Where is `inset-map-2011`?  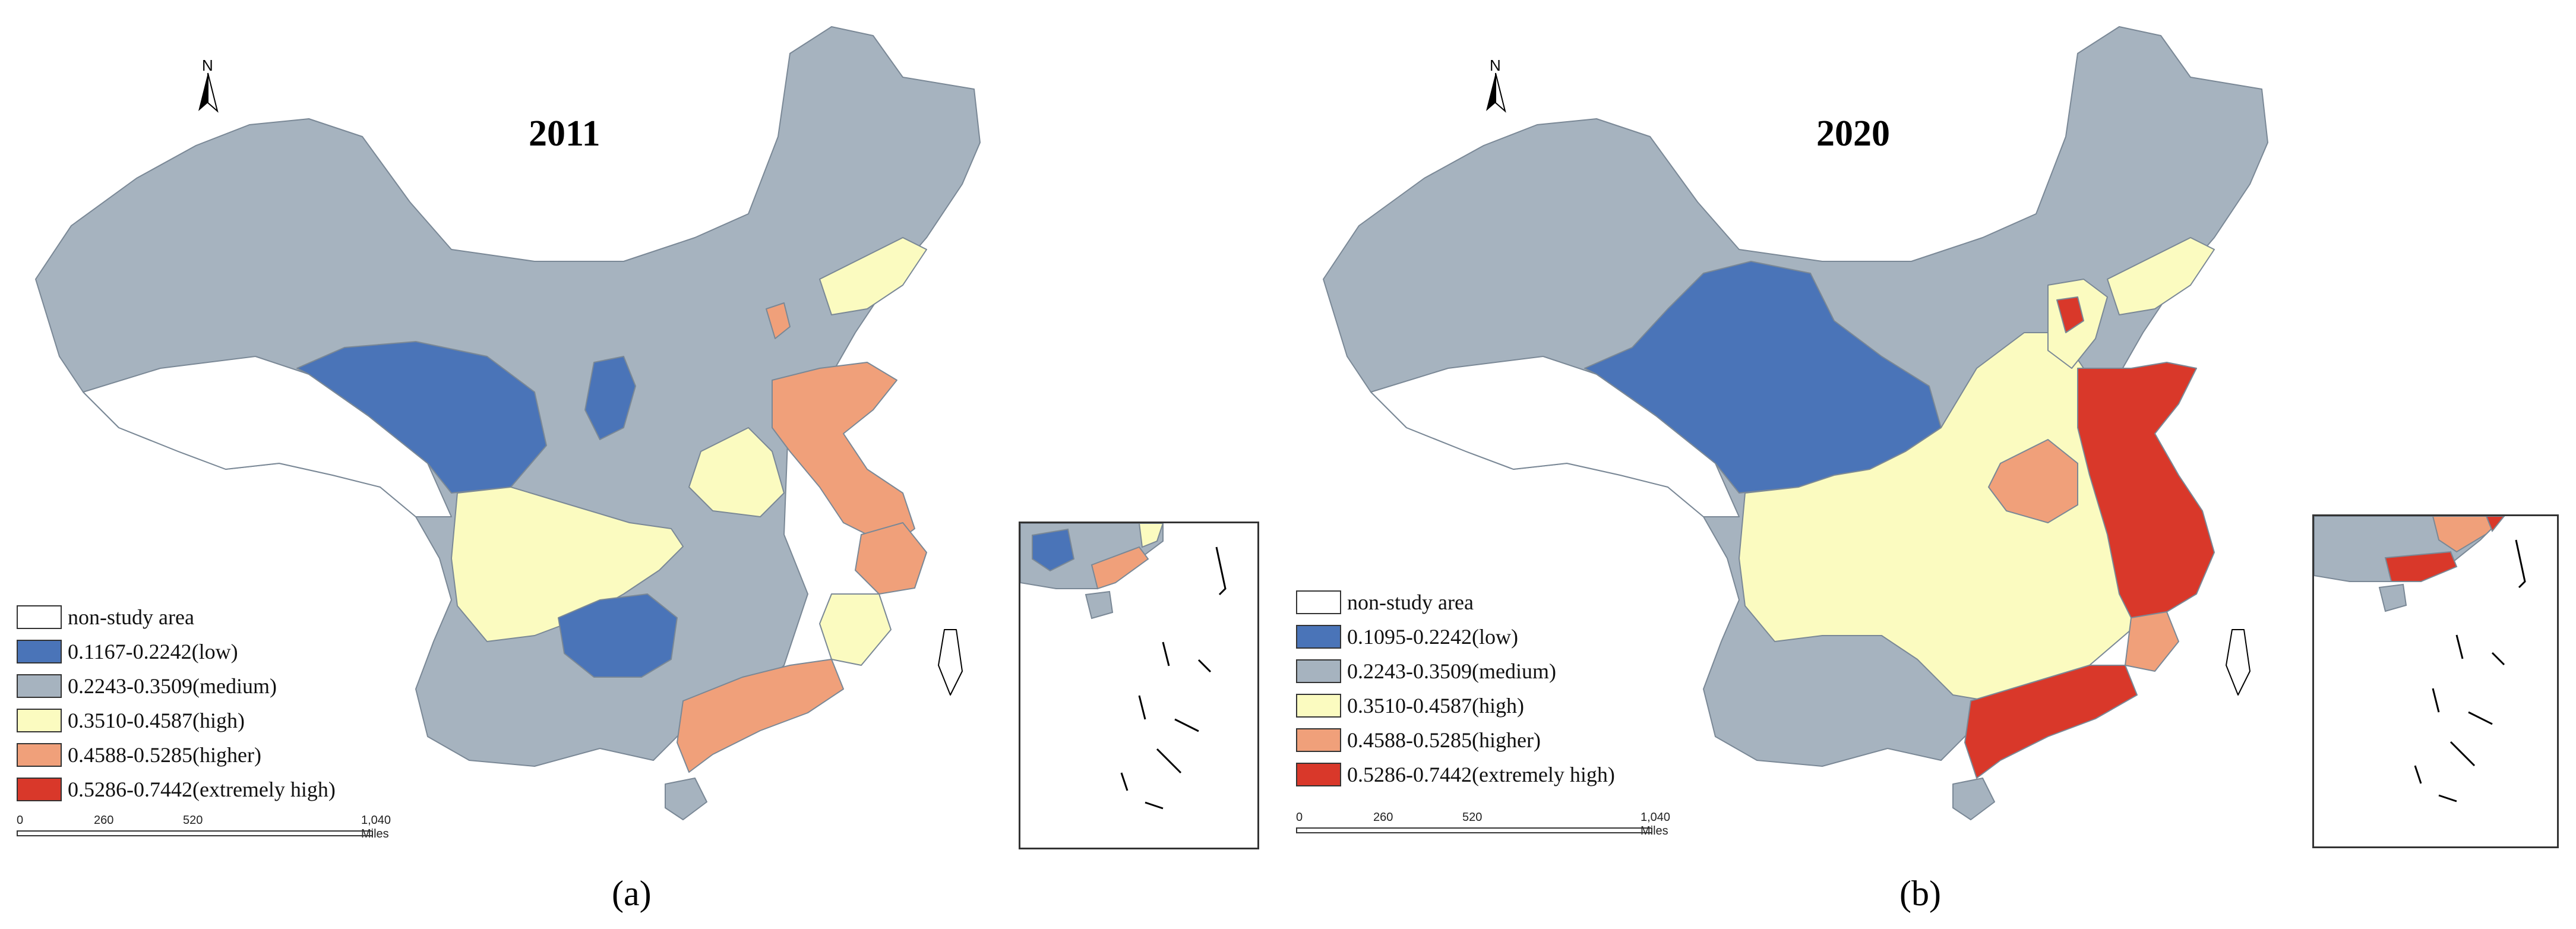 inset-map-2011 is located at coordinates (1139, 685).